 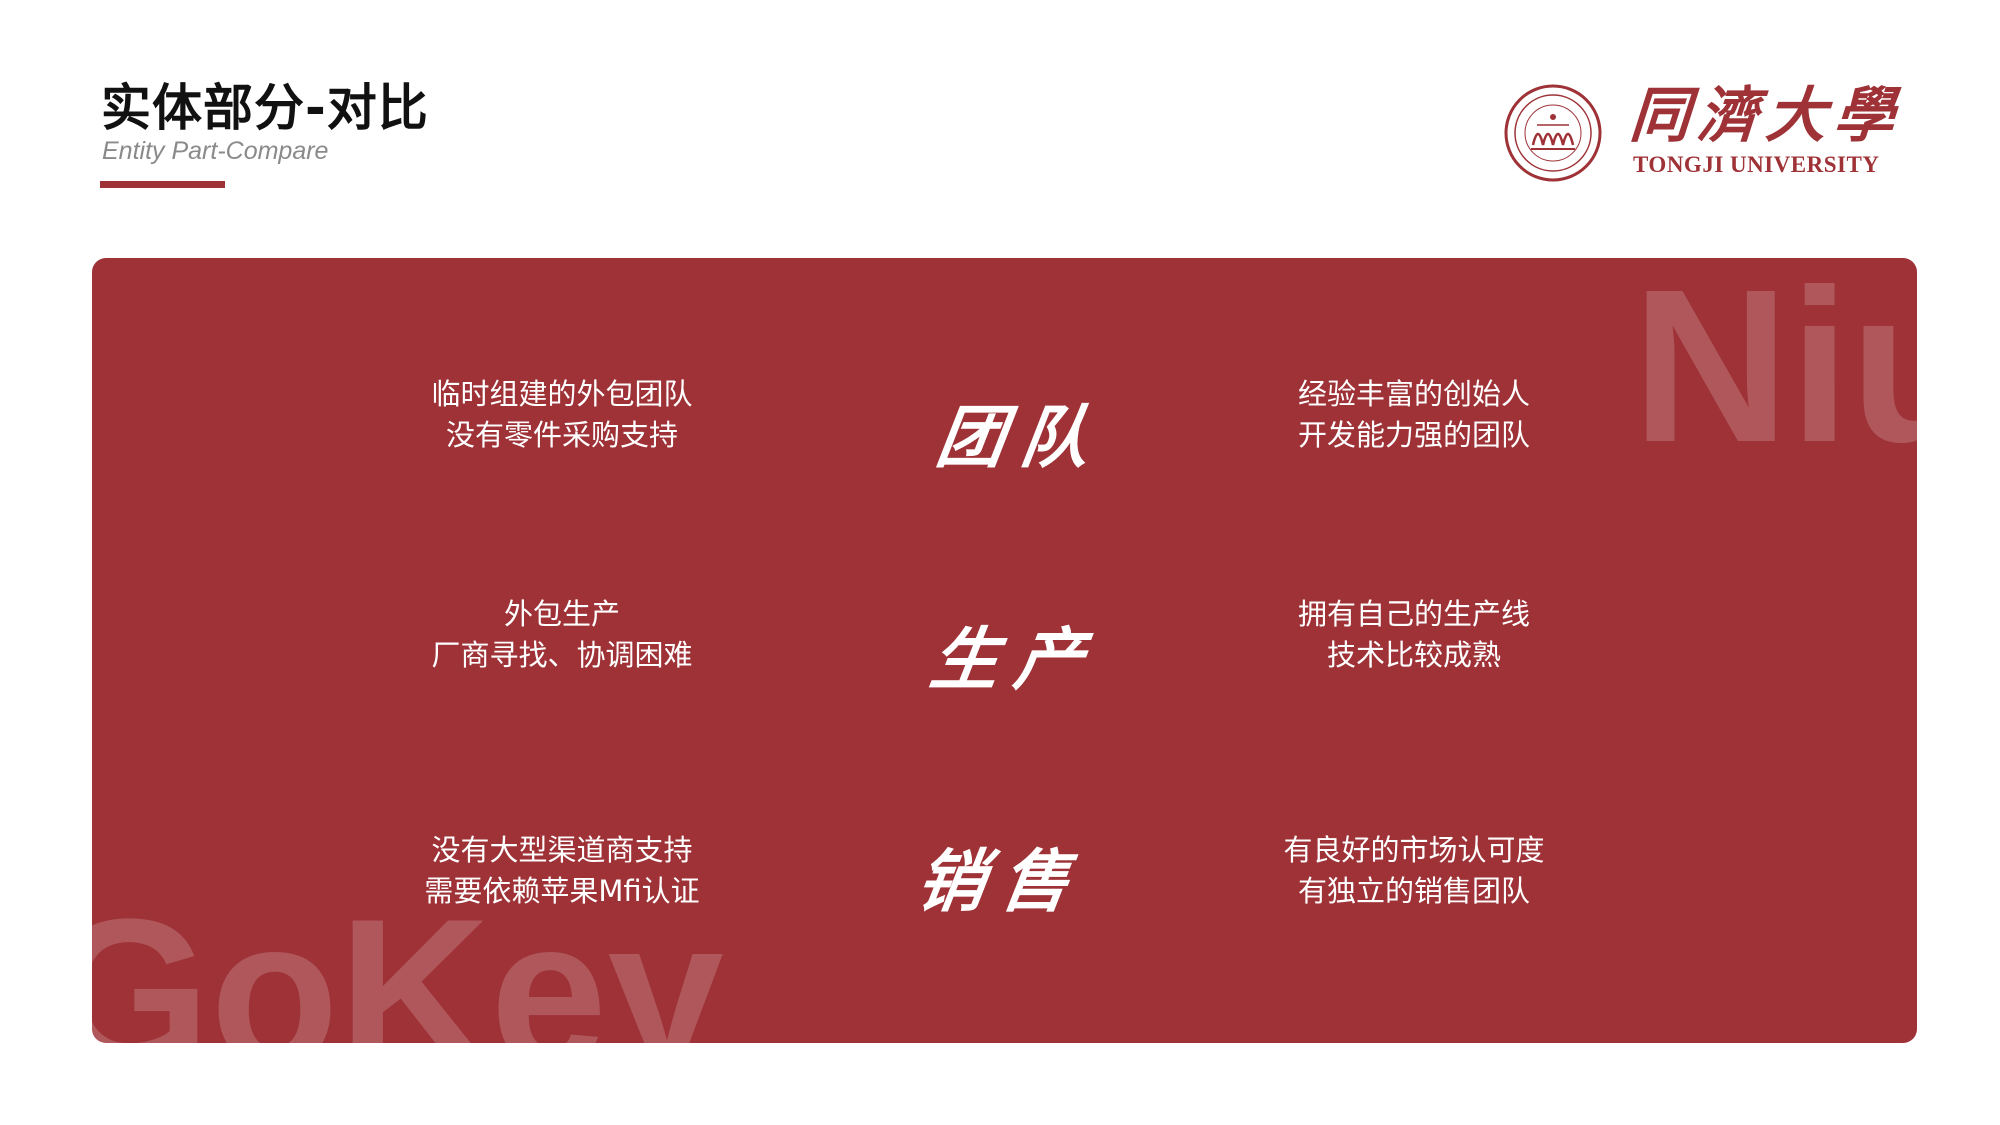 What do you see at coordinates (562, 394) in the screenshot?
I see `row-team-left-line-1: 临时组建的外包团队` at bounding box center [562, 394].